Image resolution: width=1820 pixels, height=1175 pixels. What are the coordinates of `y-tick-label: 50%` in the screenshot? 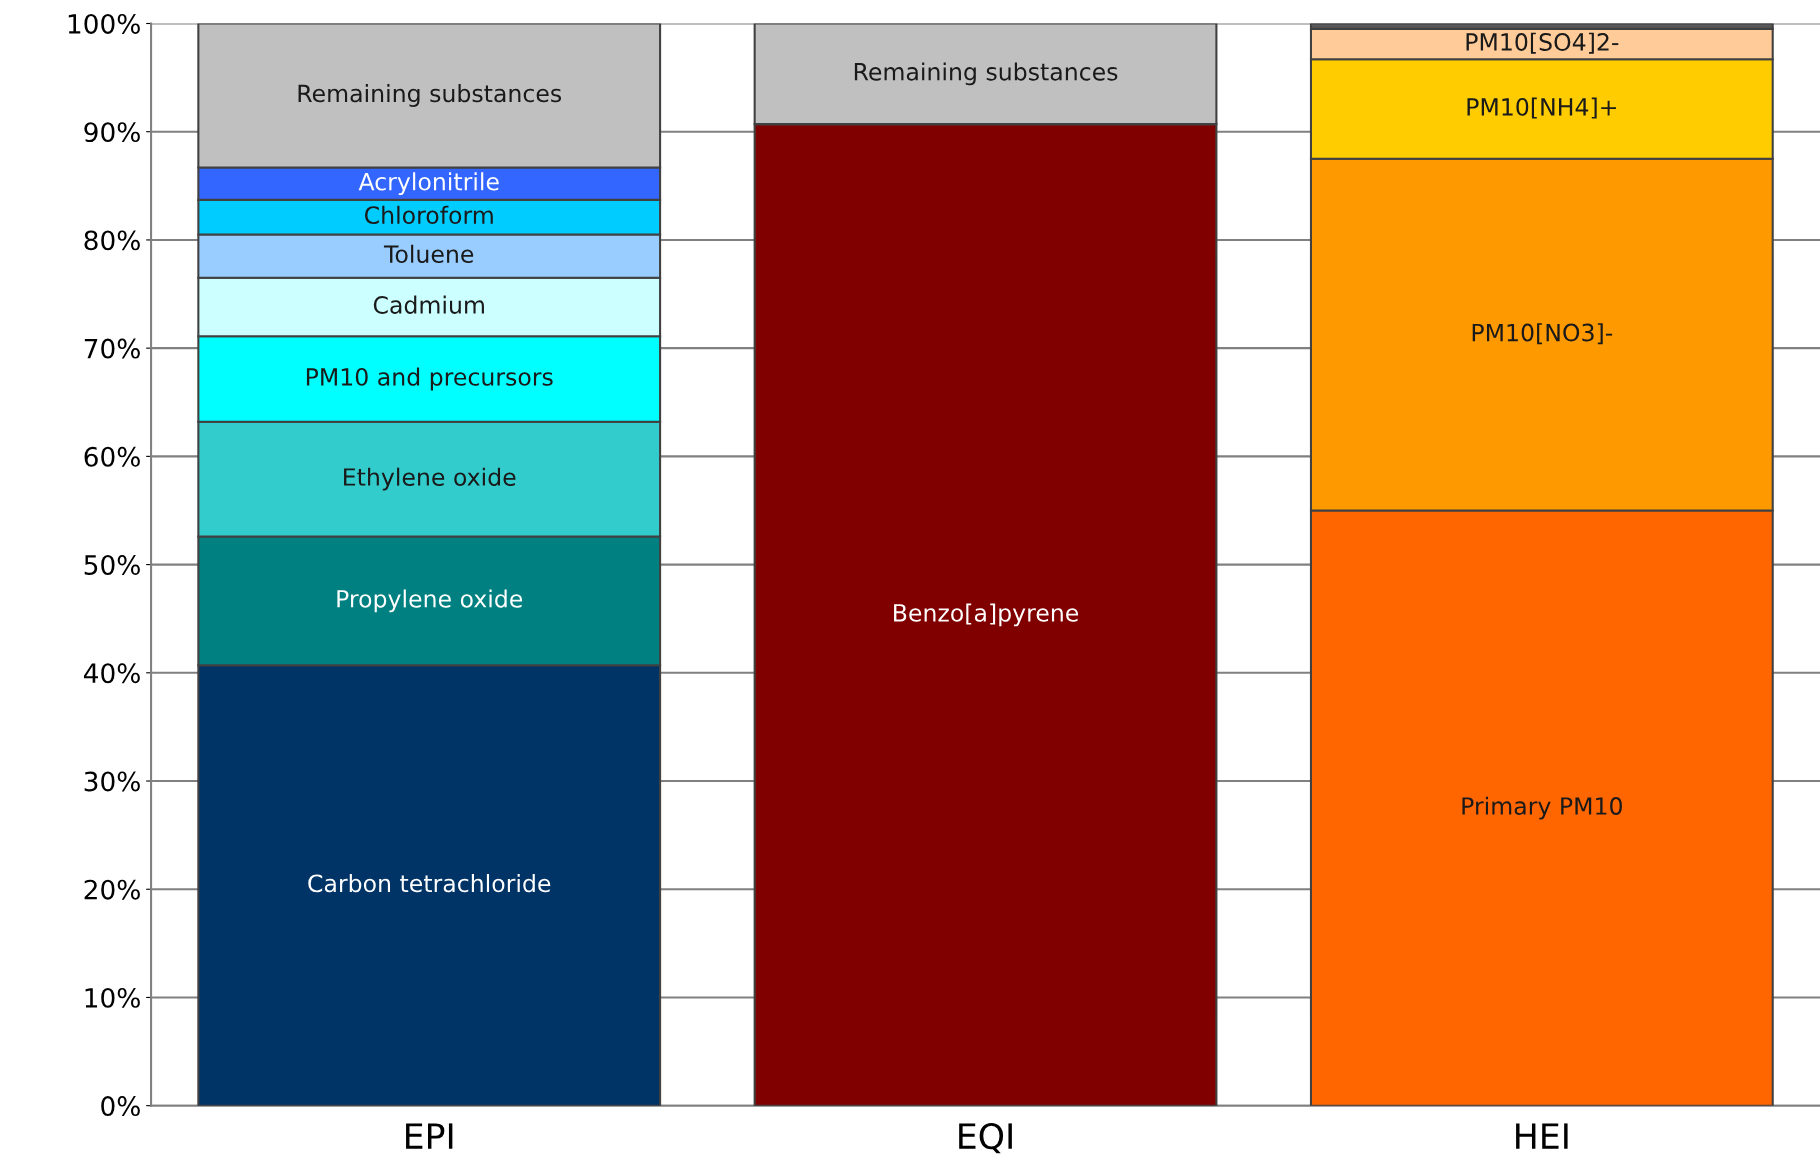 It's located at (112, 565).